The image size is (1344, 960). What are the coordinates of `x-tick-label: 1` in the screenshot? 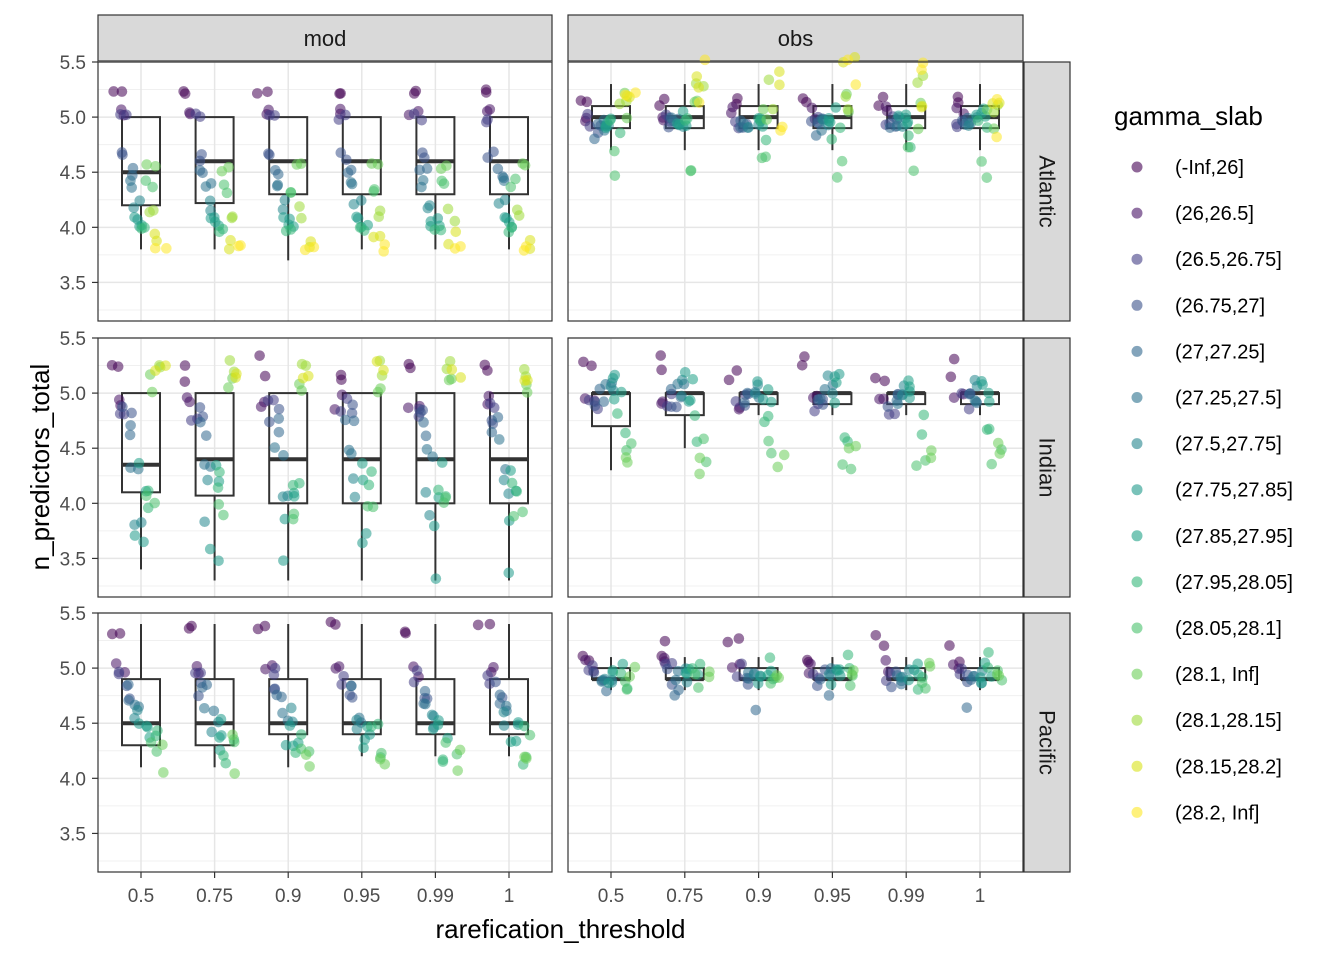 It's located at (980, 896).